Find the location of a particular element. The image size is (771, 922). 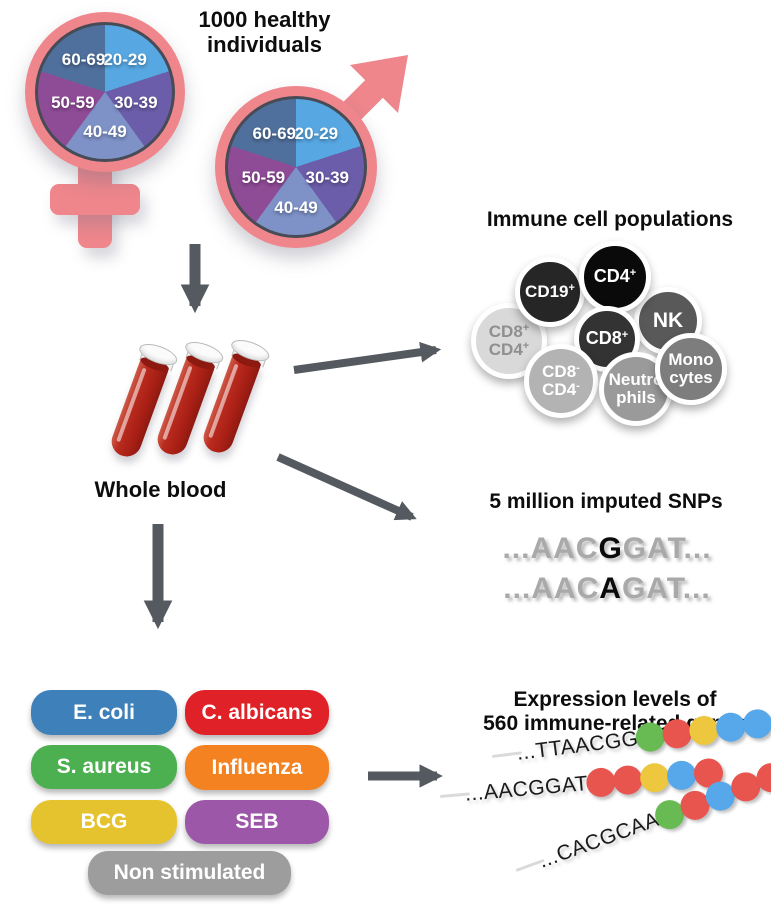

arrow-blood-to-cells is located at coordinates (367, 357).